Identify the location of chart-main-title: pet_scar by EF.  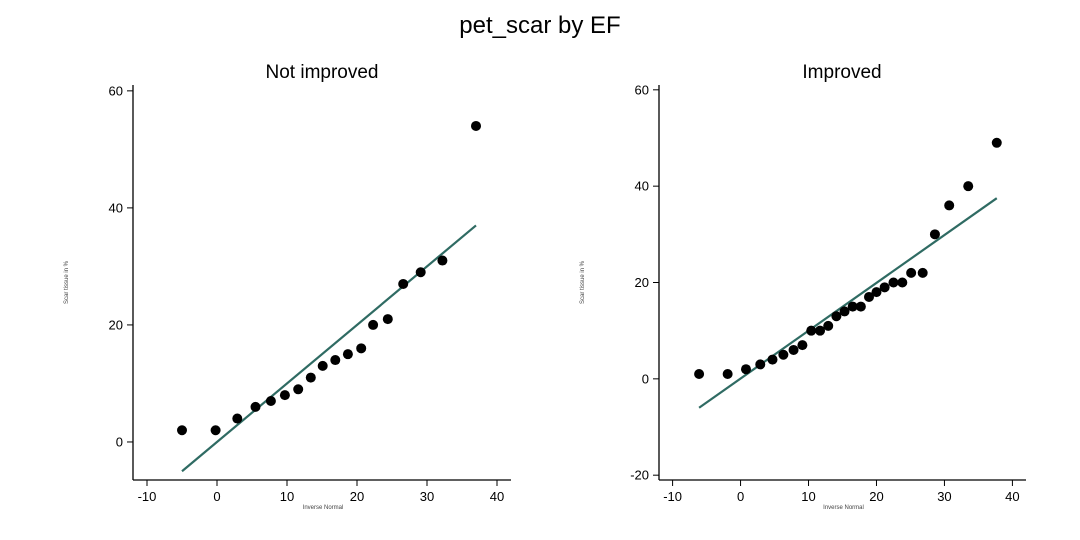
(540, 25).